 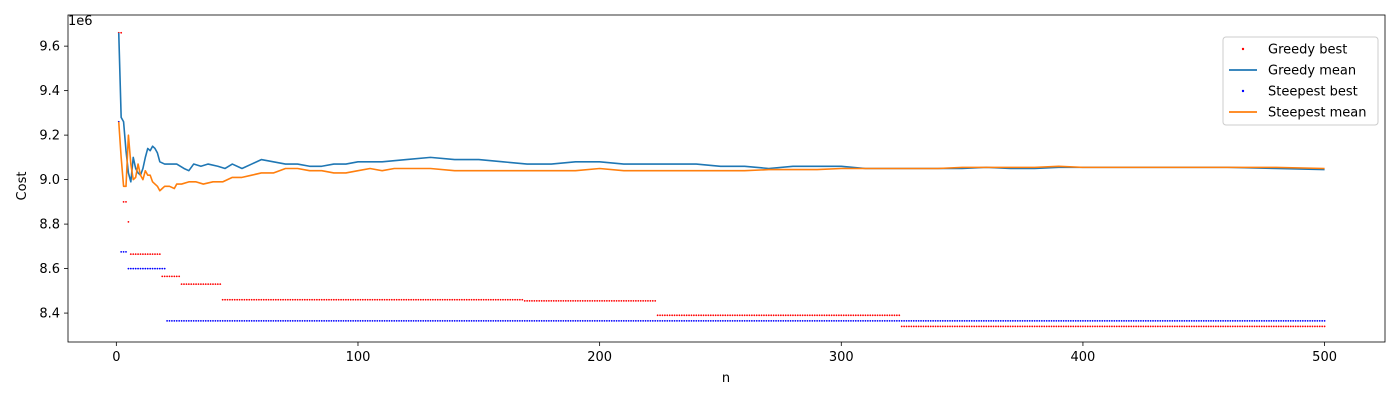 What do you see at coordinates (599, 357) in the screenshot?
I see `x-tick-label: 200` at bounding box center [599, 357].